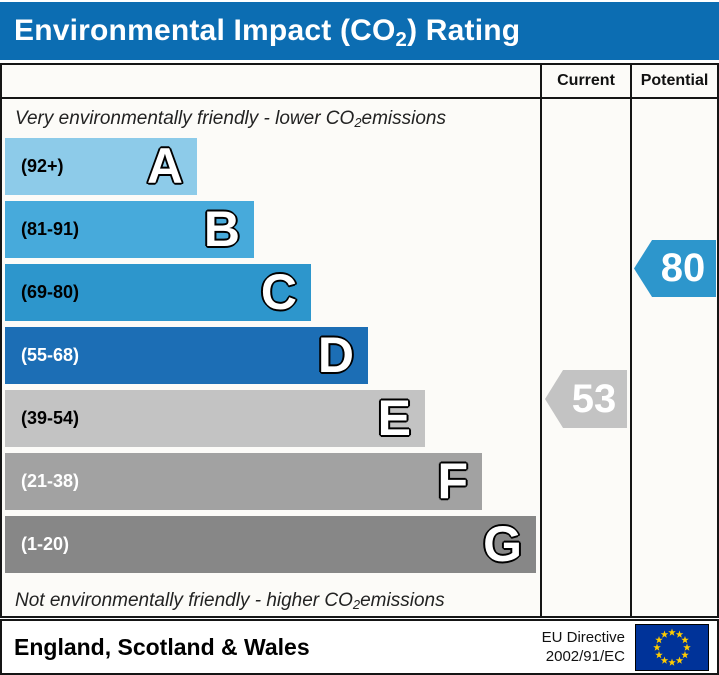 This screenshot has height=675, width=719. What do you see at coordinates (42, 166) in the screenshot?
I see `band-range-label: (92+)` at bounding box center [42, 166].